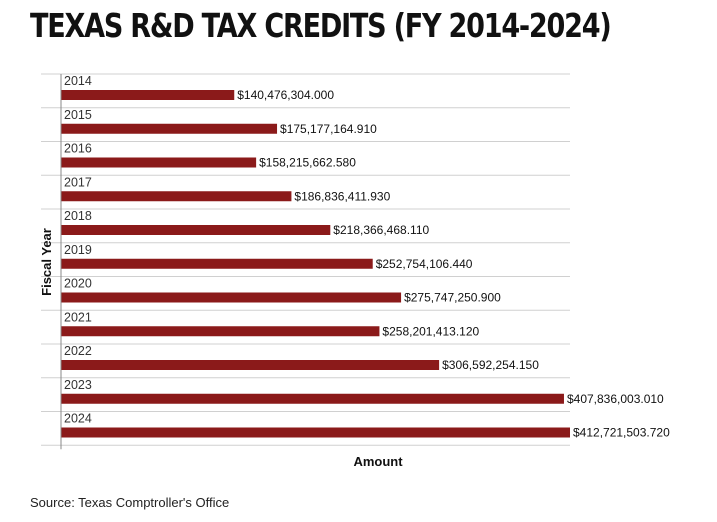 Image resolution: width=717 pixels, height=522 pixels. Describe the element at coordinates (78, 216) in the screenshot. I see `category-label: 2018` at that location.